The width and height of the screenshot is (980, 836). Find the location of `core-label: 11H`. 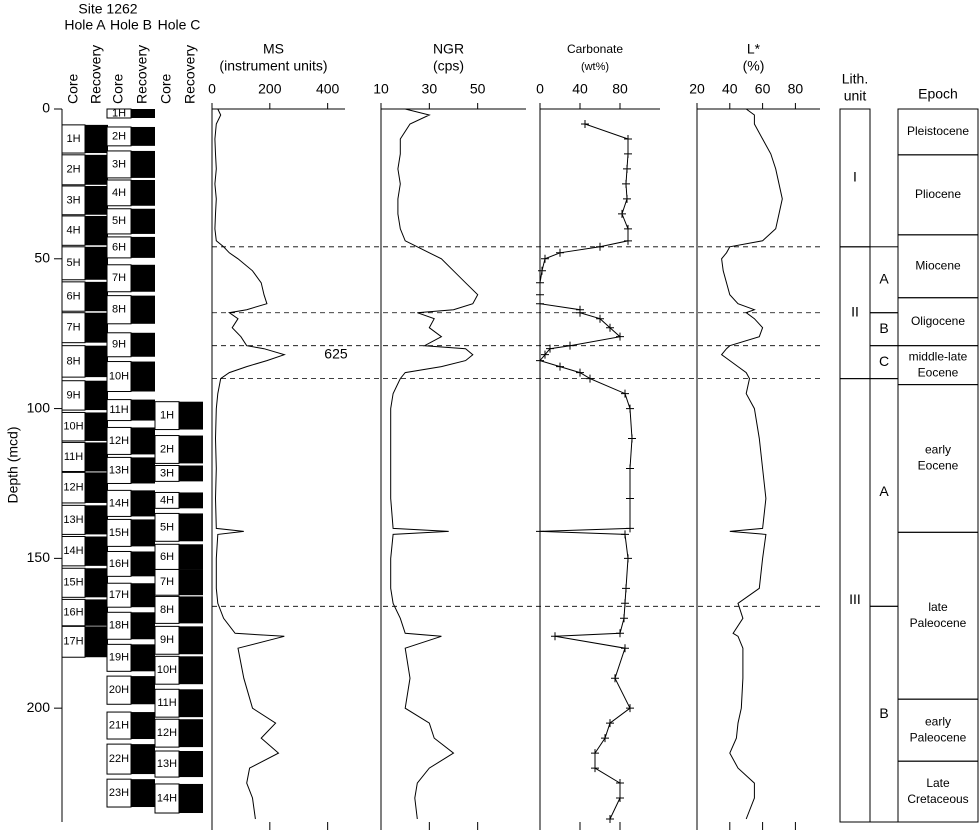

core-label: 11H is located at coordinates (166, 703).